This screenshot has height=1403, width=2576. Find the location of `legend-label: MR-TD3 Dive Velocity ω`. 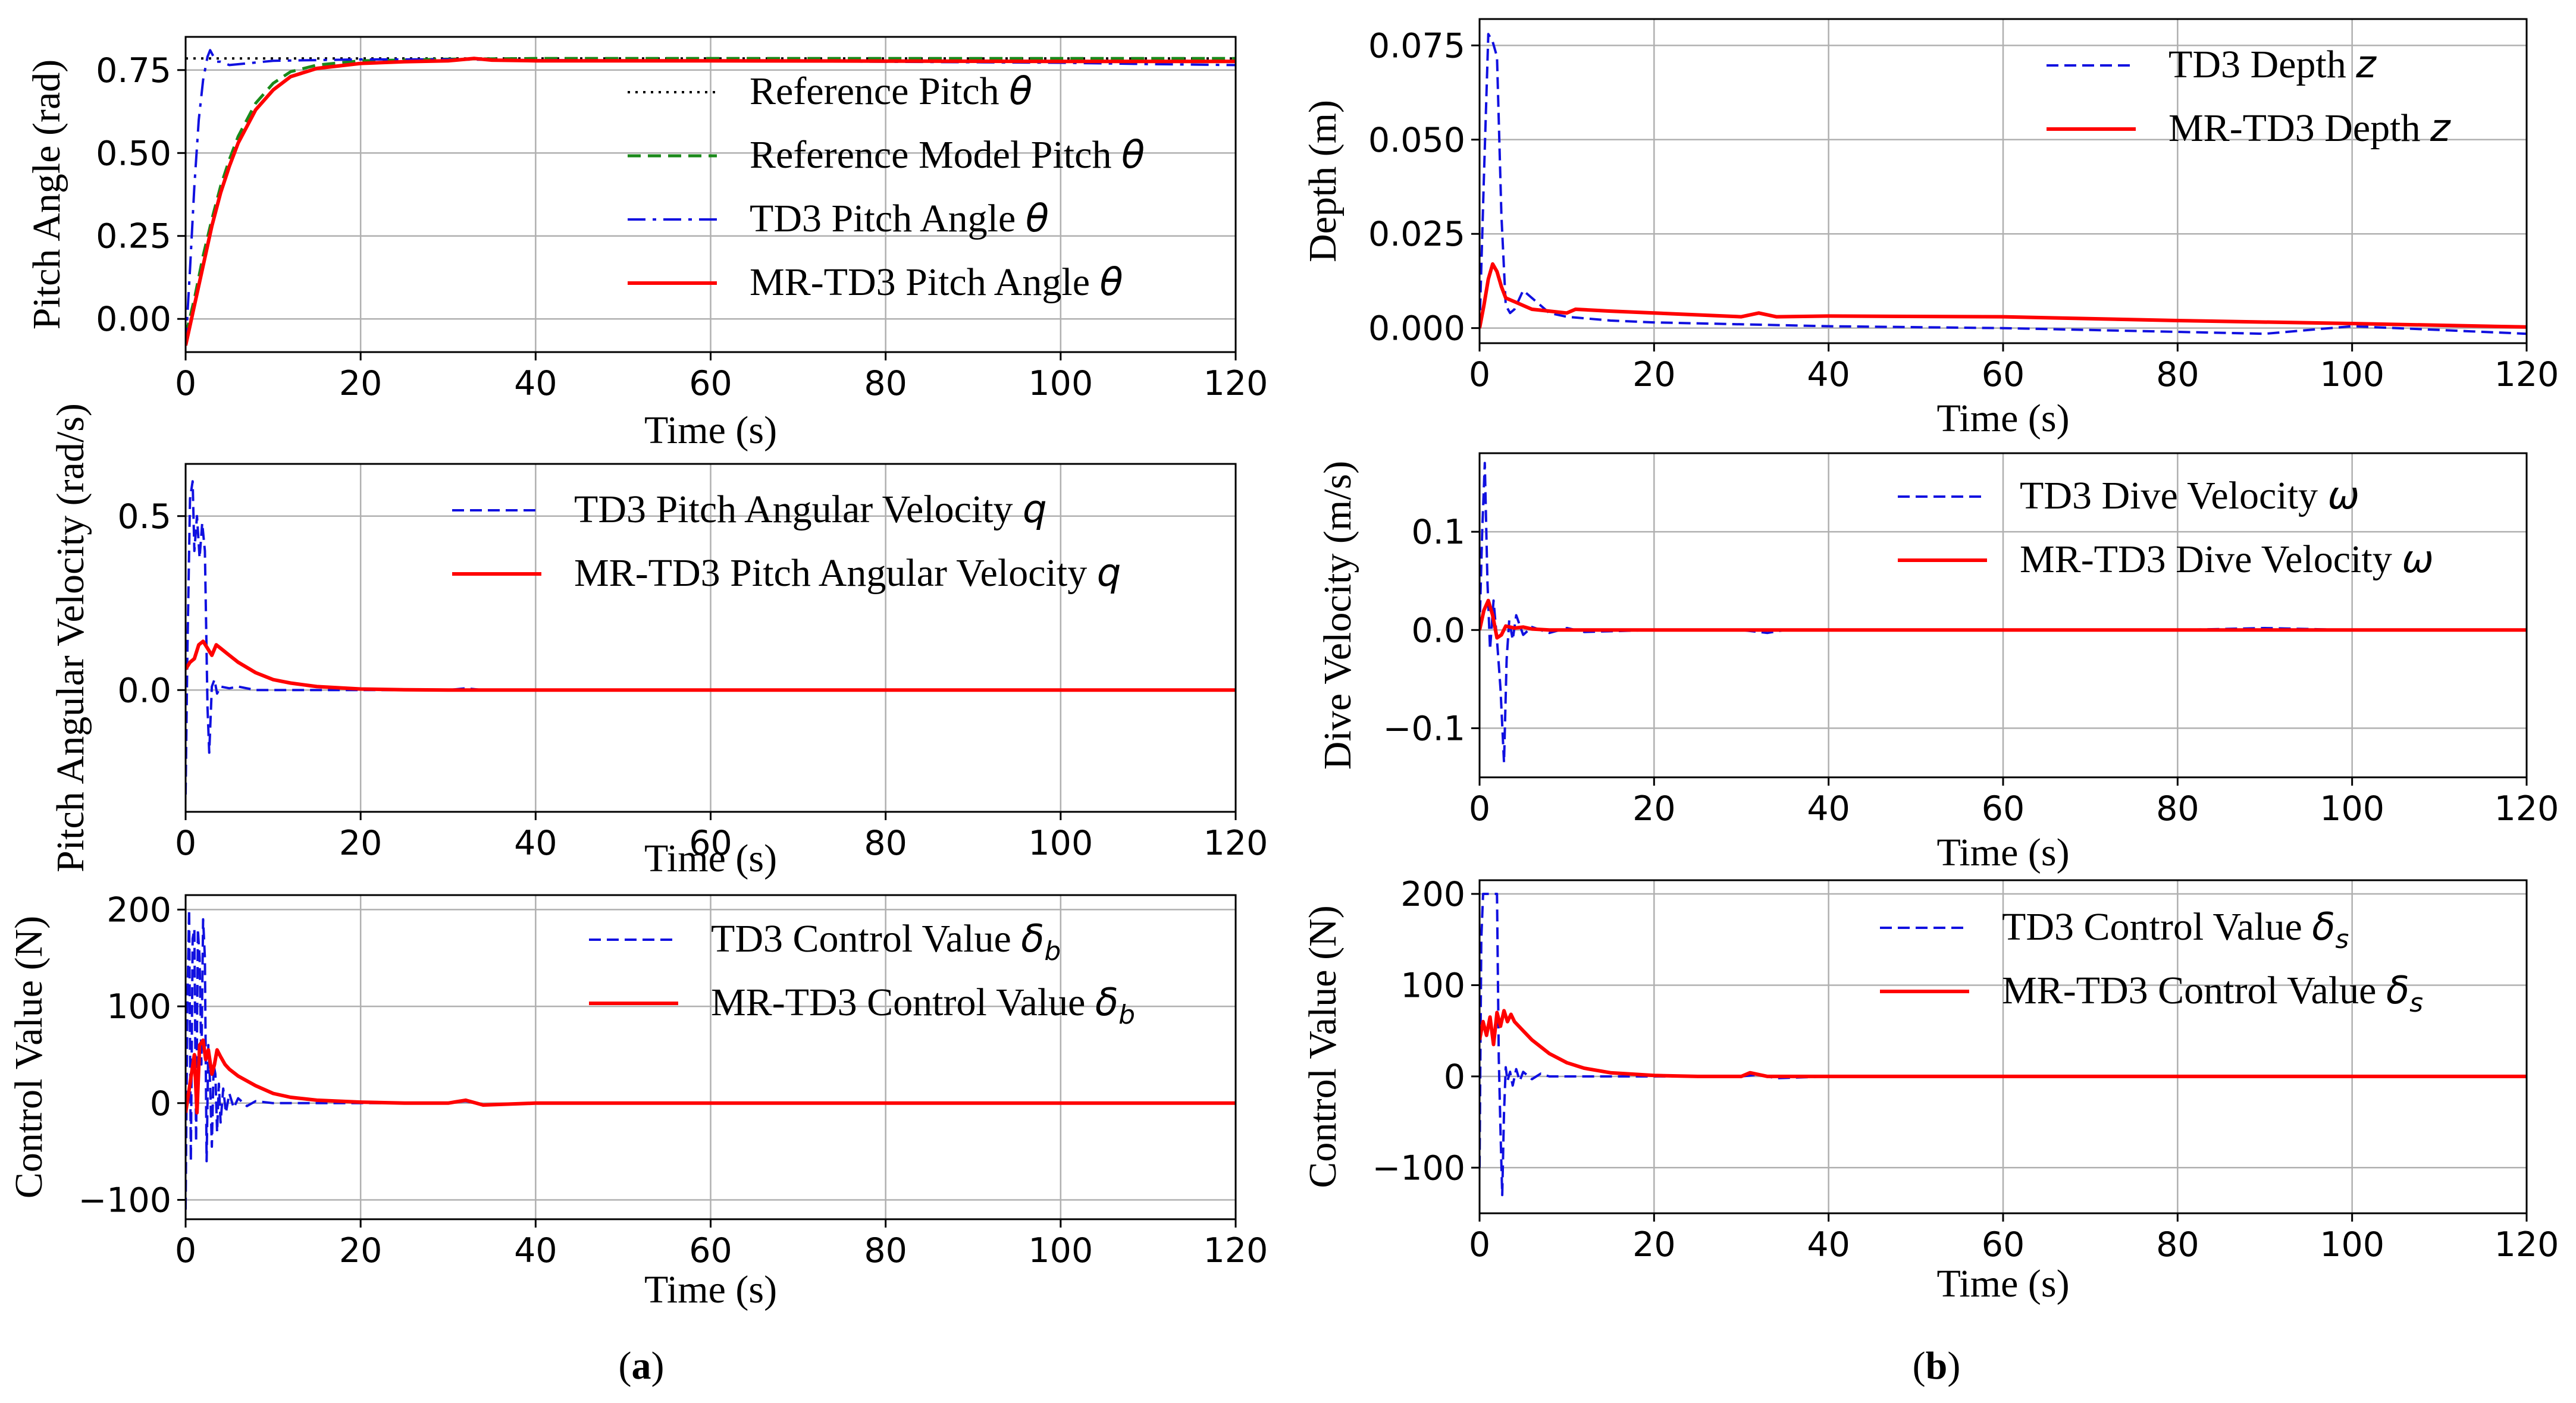

legend-label: MR-TD3 Dive Velocity ω is located at coordinates (2227, 560).